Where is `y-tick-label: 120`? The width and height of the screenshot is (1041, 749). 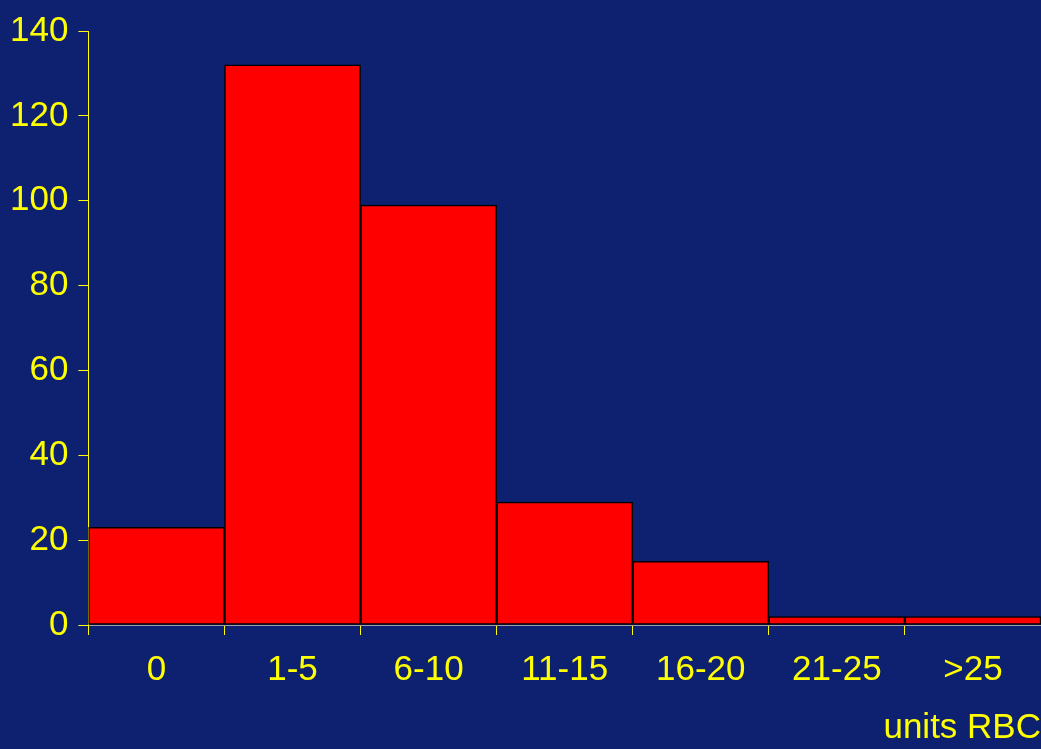 y-tick-label: 120 is located at coordinates (39, 113).